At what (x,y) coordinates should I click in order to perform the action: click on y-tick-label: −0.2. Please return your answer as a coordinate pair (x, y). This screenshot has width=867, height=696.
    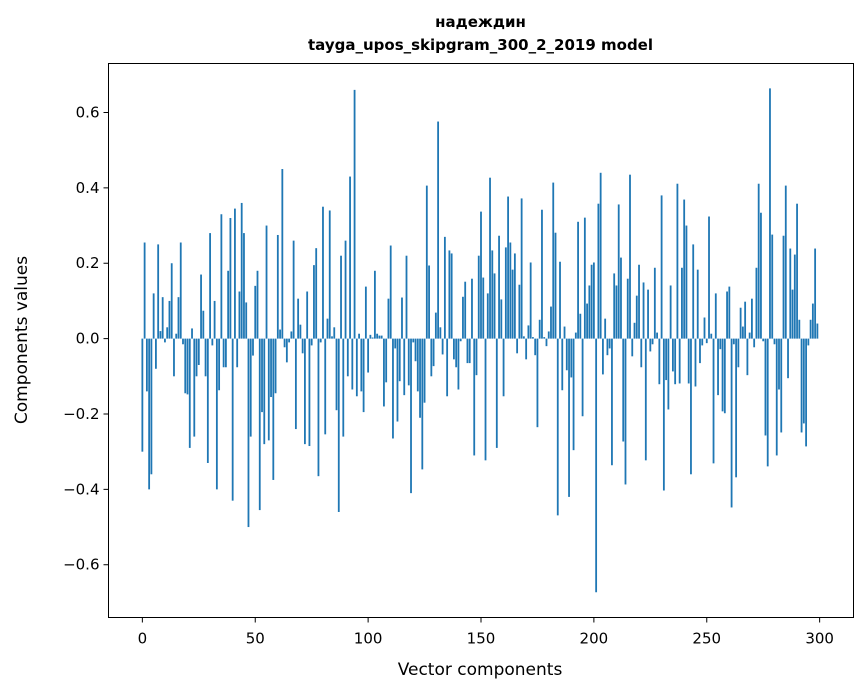
    Looking at the image, I should click on (81, 414).